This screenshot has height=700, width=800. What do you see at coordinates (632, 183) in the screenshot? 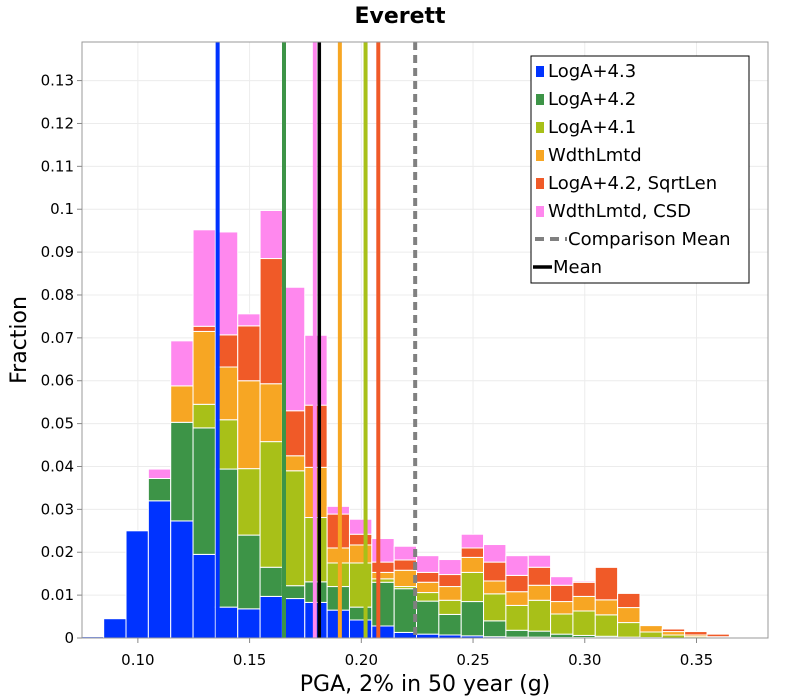
I see `legend-label: LogA+4.2, SqrtLen` at bounding box center [632, 183].